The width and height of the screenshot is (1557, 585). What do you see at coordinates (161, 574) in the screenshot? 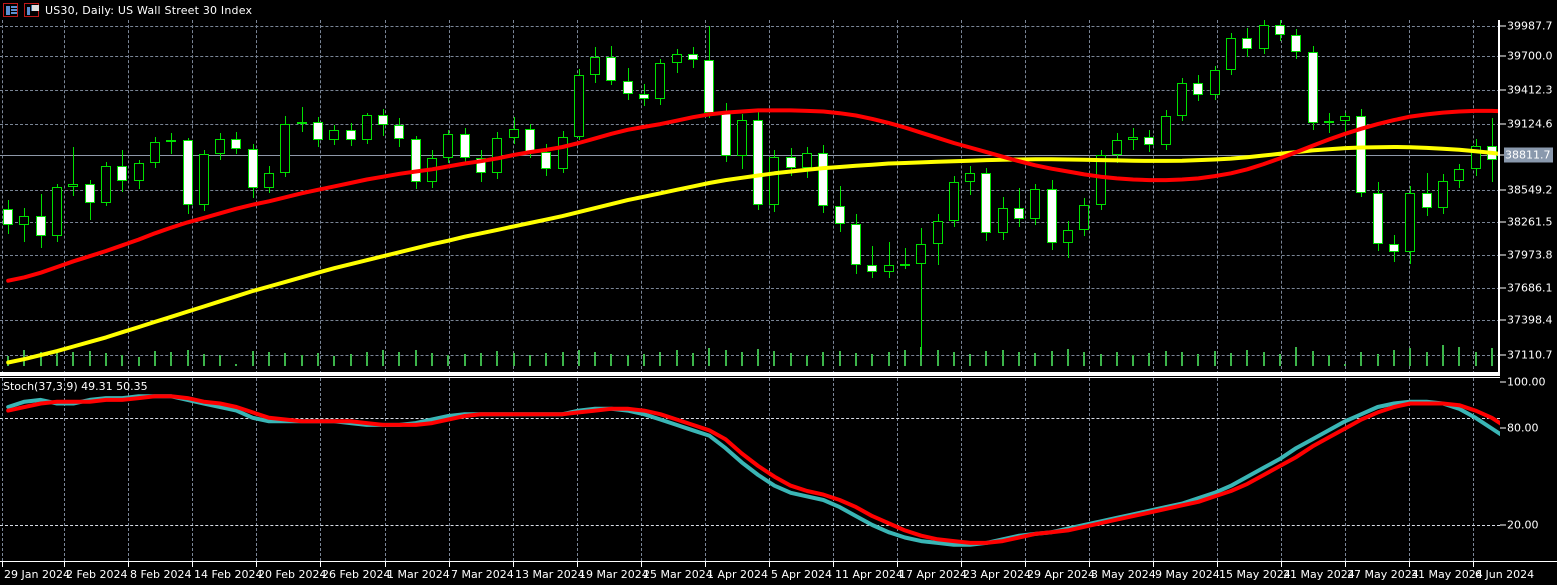
I see `time-axis-label: 8 Feb 2024` at bounding box center [161, 574].